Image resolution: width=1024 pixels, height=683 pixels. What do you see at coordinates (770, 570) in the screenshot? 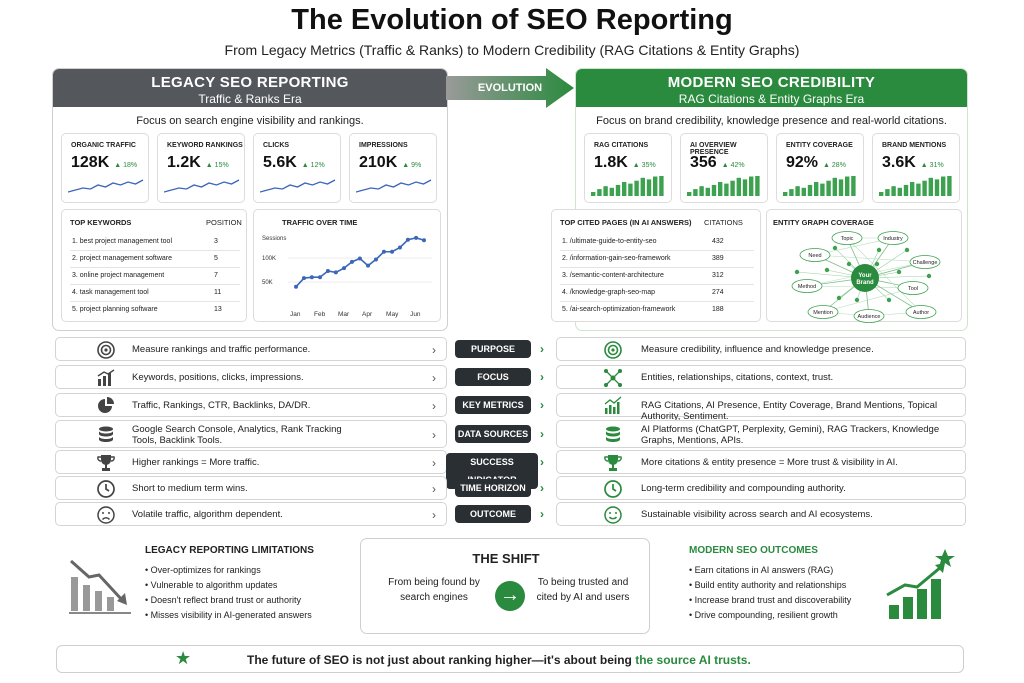
I see `list-item: • Earn citations in AI answers (RAG)` at bounding box center [770, 570].